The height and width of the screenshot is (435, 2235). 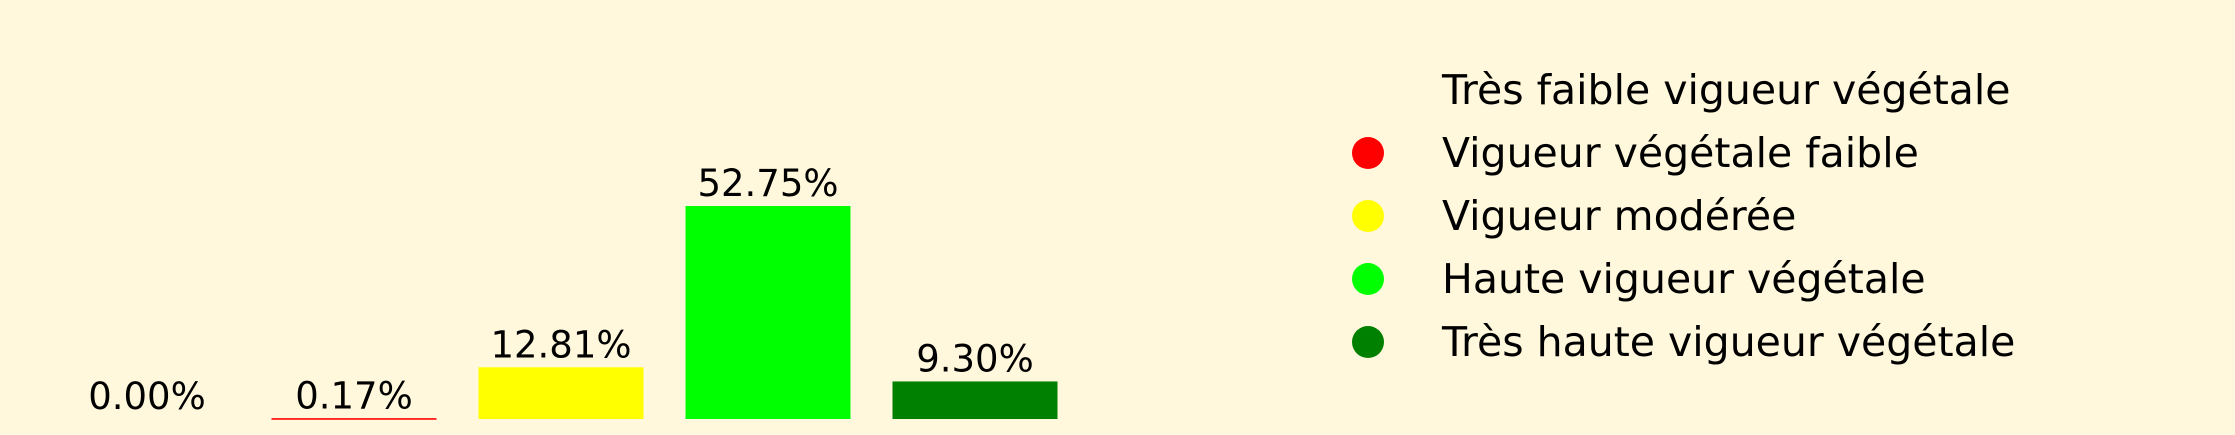 What do you see at coordinates (1368, 90) in the screenshot?
I see `legend-marker-very-low` at bounding box center [1368, 90].